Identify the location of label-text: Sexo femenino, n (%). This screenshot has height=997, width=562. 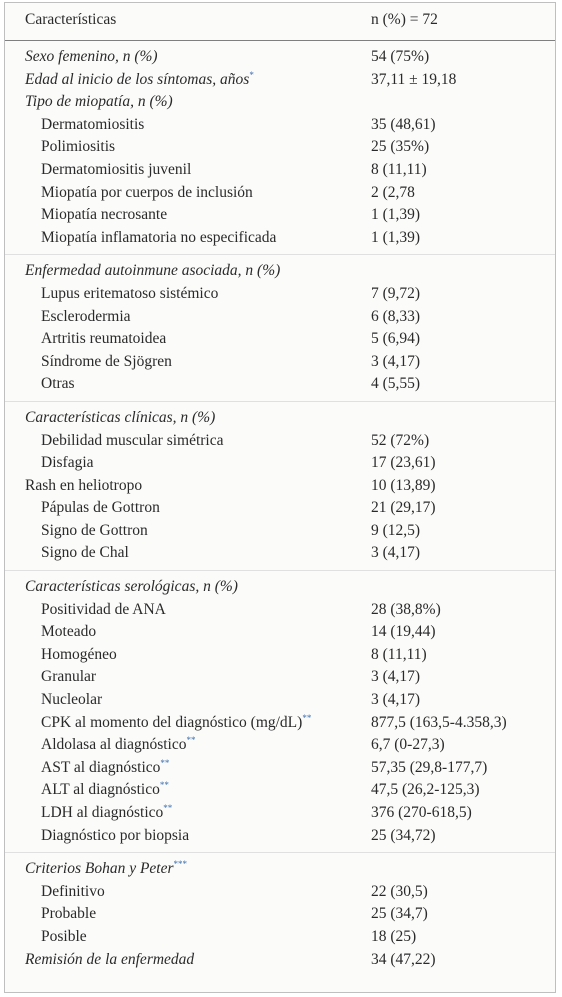
(91, 56).